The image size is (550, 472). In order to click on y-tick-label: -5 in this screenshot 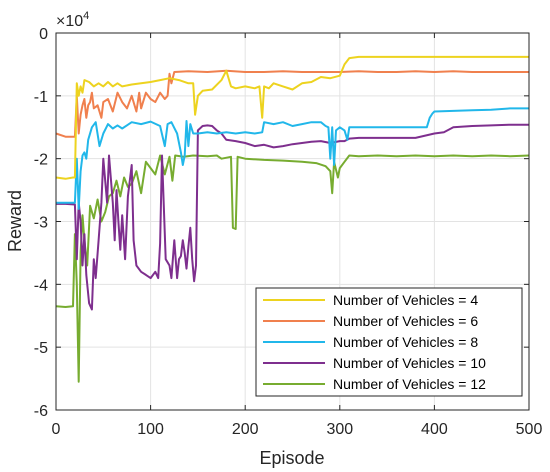, I will do `click(41, 348)`.